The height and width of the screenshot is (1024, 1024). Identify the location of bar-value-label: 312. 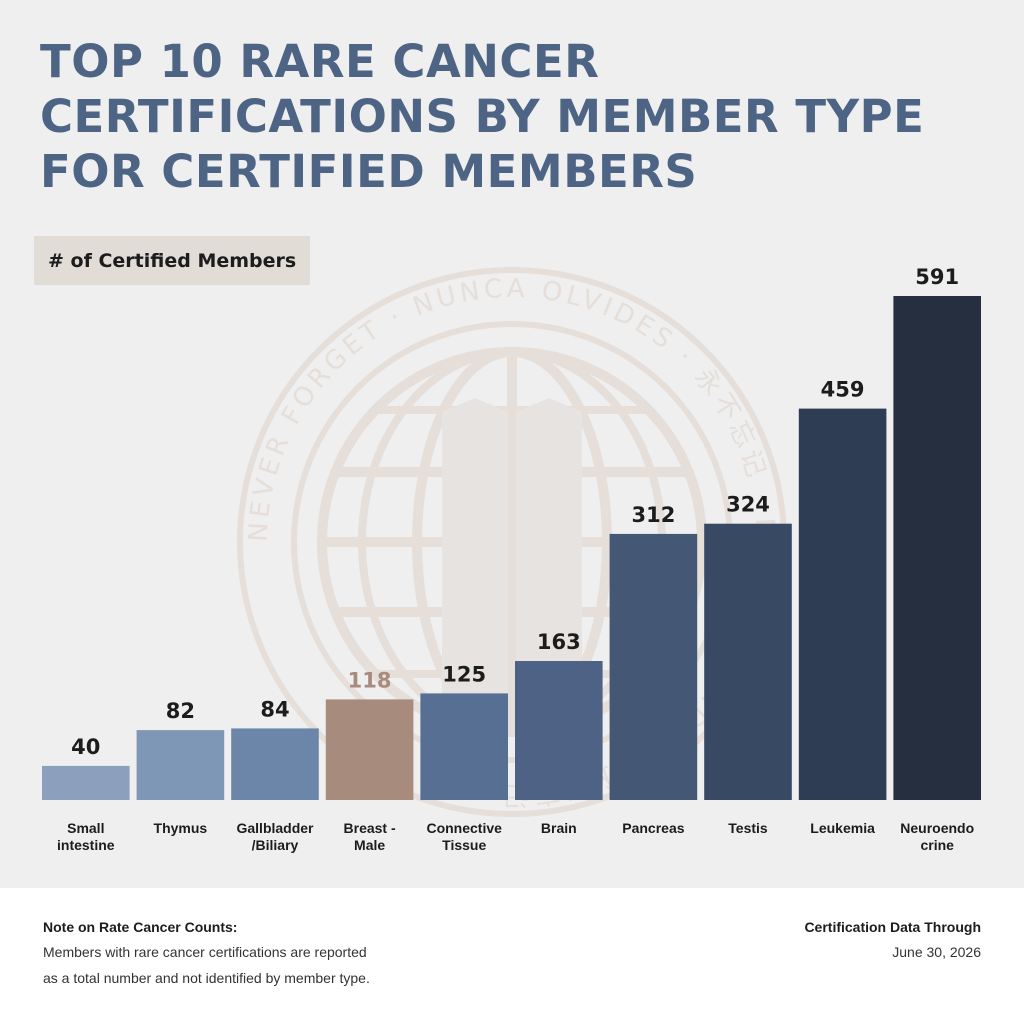
(653, 515).